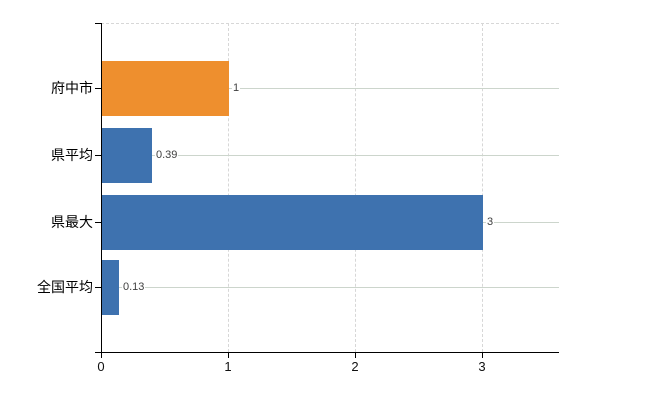 This screenshot has height=400, width=650. Describe the element at coordinates (330, 23) in the screenshot. I see `plot-top-border` at that location.